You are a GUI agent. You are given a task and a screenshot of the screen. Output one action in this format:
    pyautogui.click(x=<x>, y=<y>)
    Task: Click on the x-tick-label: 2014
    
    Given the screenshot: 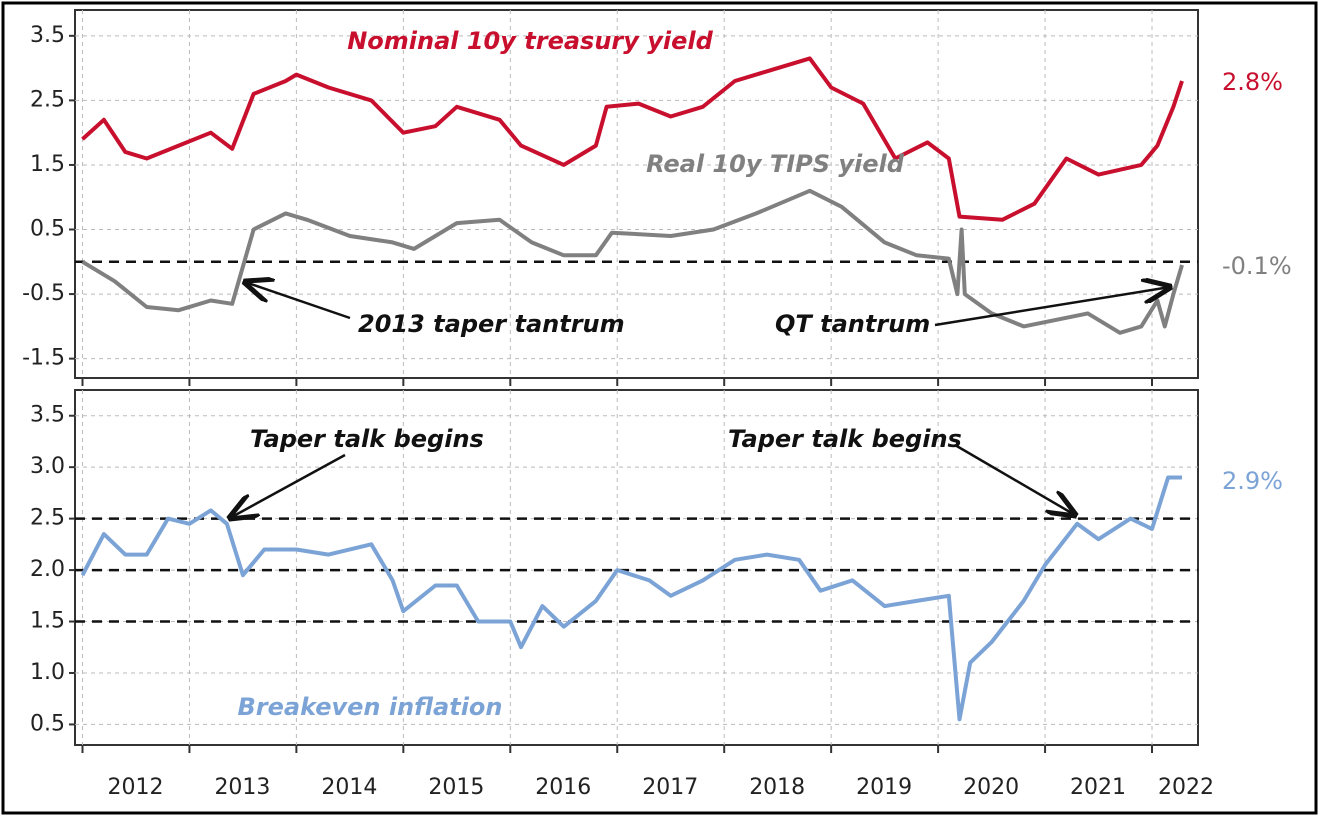 What is the action you would take?
    pyautogui.click(x=349, y=787)
    